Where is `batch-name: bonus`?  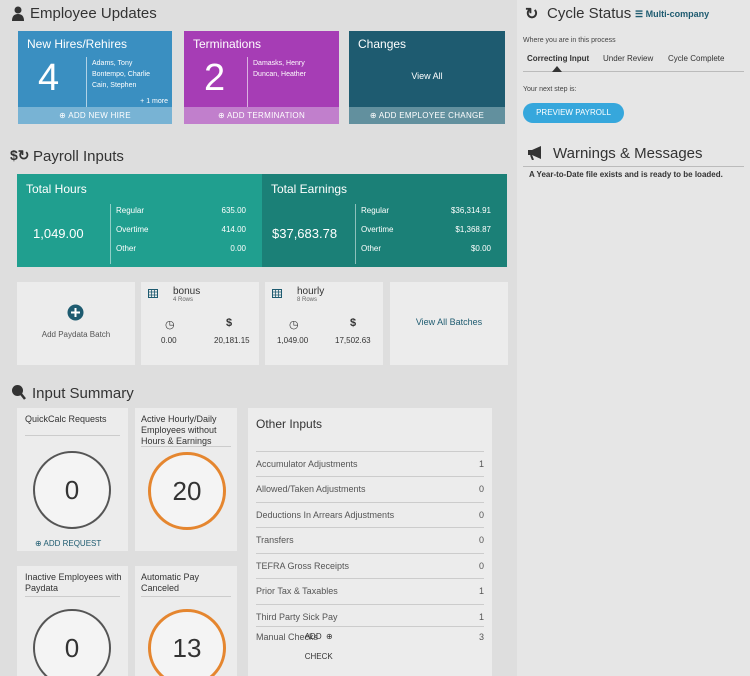 batch-name: bonus is located at coordinates (187, 291).